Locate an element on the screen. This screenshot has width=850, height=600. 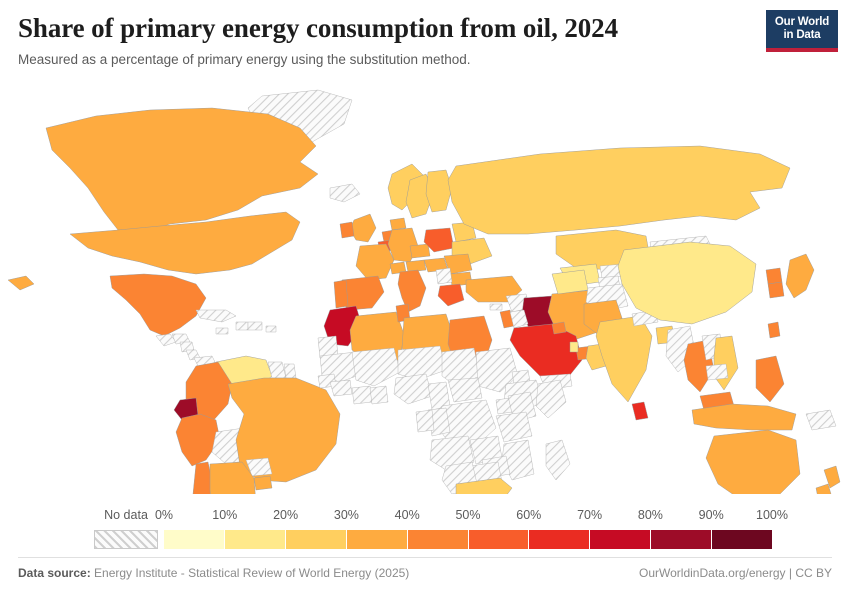
country-russia: Russia: 22% is located at coordinates (619, 190).